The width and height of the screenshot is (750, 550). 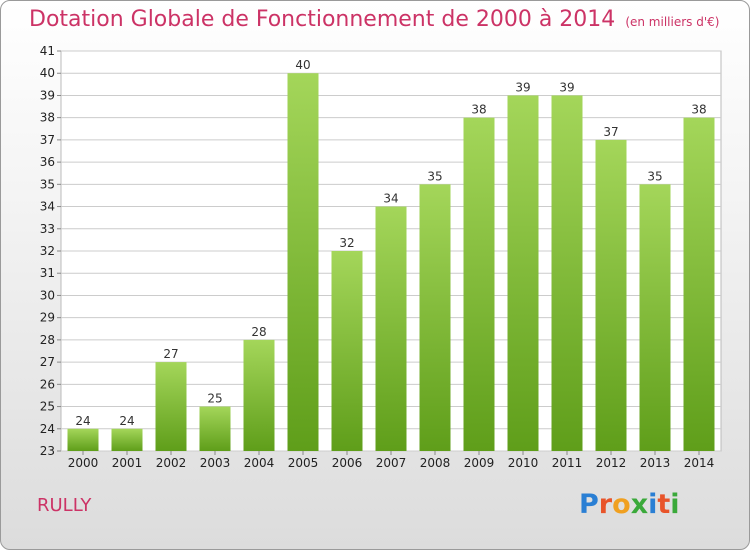 I want to click on x-tick-label: 2000, so click(x=83, y=463).